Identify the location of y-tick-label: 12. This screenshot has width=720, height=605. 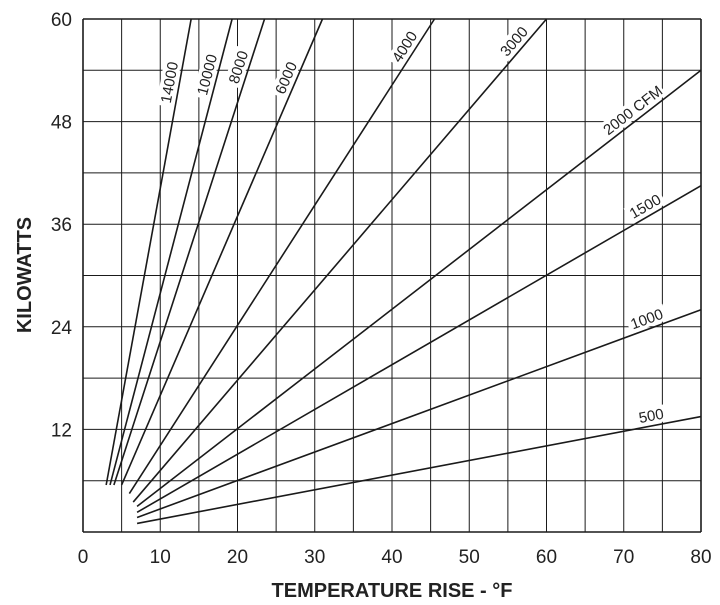
(61, 430).